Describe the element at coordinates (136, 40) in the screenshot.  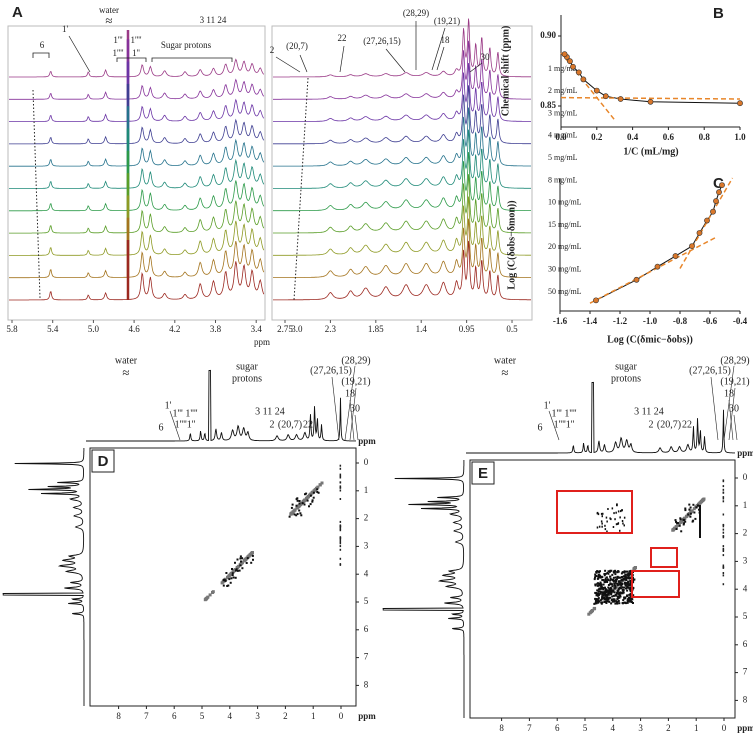
I see `annotation: 1''''` at that location.